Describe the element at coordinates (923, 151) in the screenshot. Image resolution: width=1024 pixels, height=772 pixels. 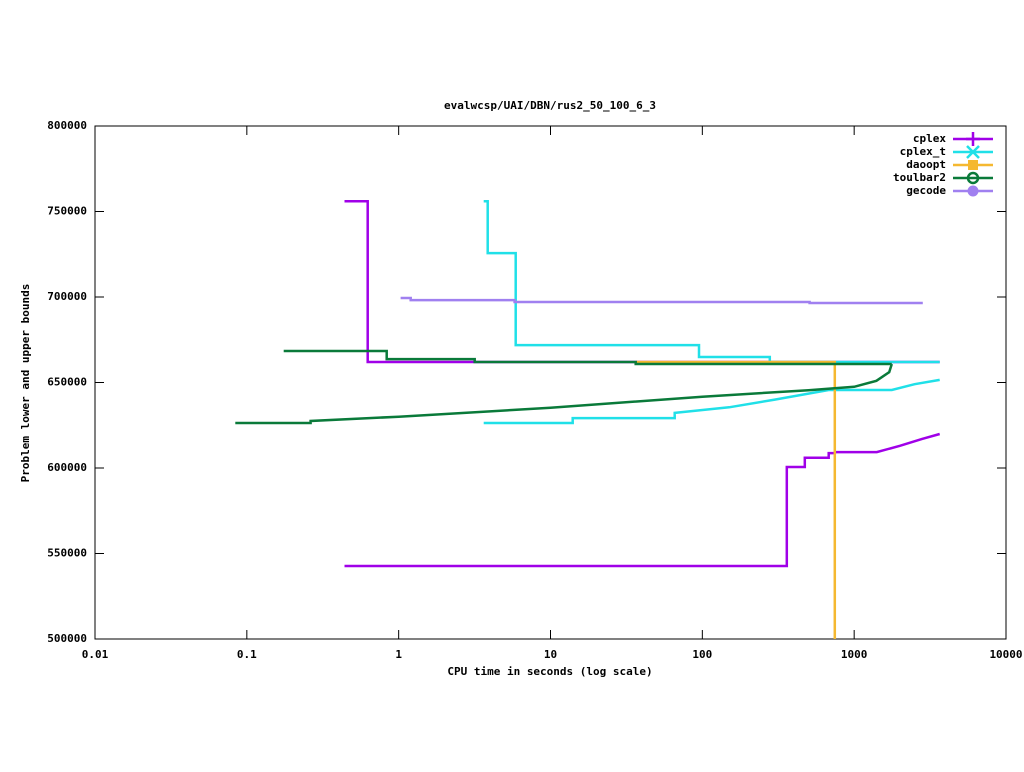
I see `legend-label: cplex_t` at that location.